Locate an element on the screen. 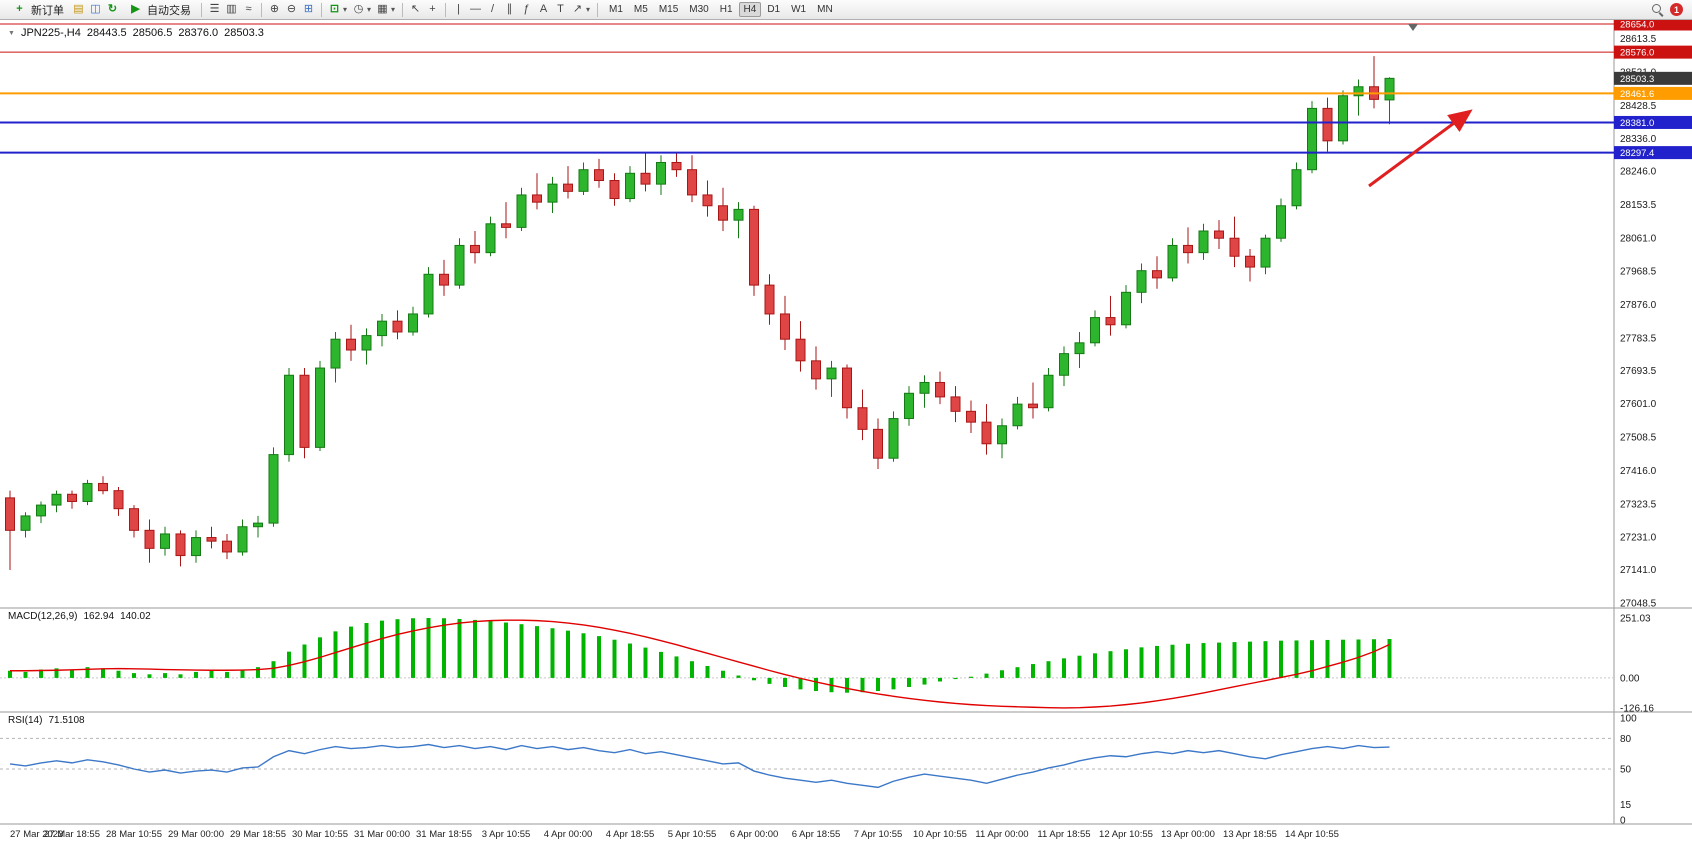  svg-text: 29 Mar 00:00 is located at coordinates (196, 834).